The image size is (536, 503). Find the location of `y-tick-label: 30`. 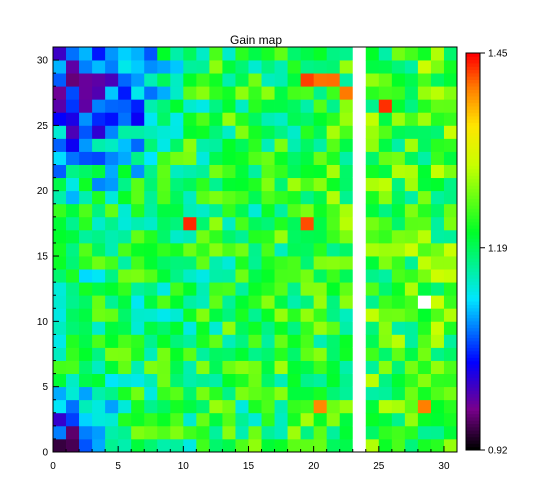

y-tick-label: 30 is located at coordinates (43, 61).